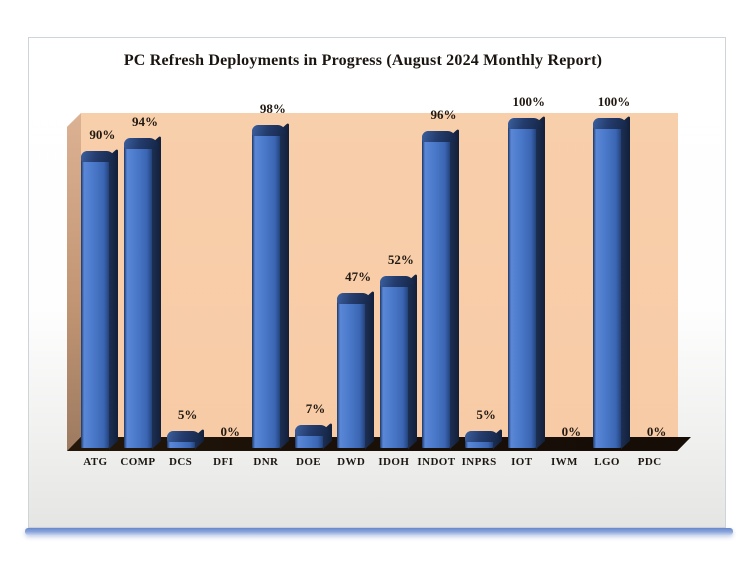  What do you see at coordinates (74, 282) in the screenshot?
I see `chart-side-wall` at bounding box center [74, 282].